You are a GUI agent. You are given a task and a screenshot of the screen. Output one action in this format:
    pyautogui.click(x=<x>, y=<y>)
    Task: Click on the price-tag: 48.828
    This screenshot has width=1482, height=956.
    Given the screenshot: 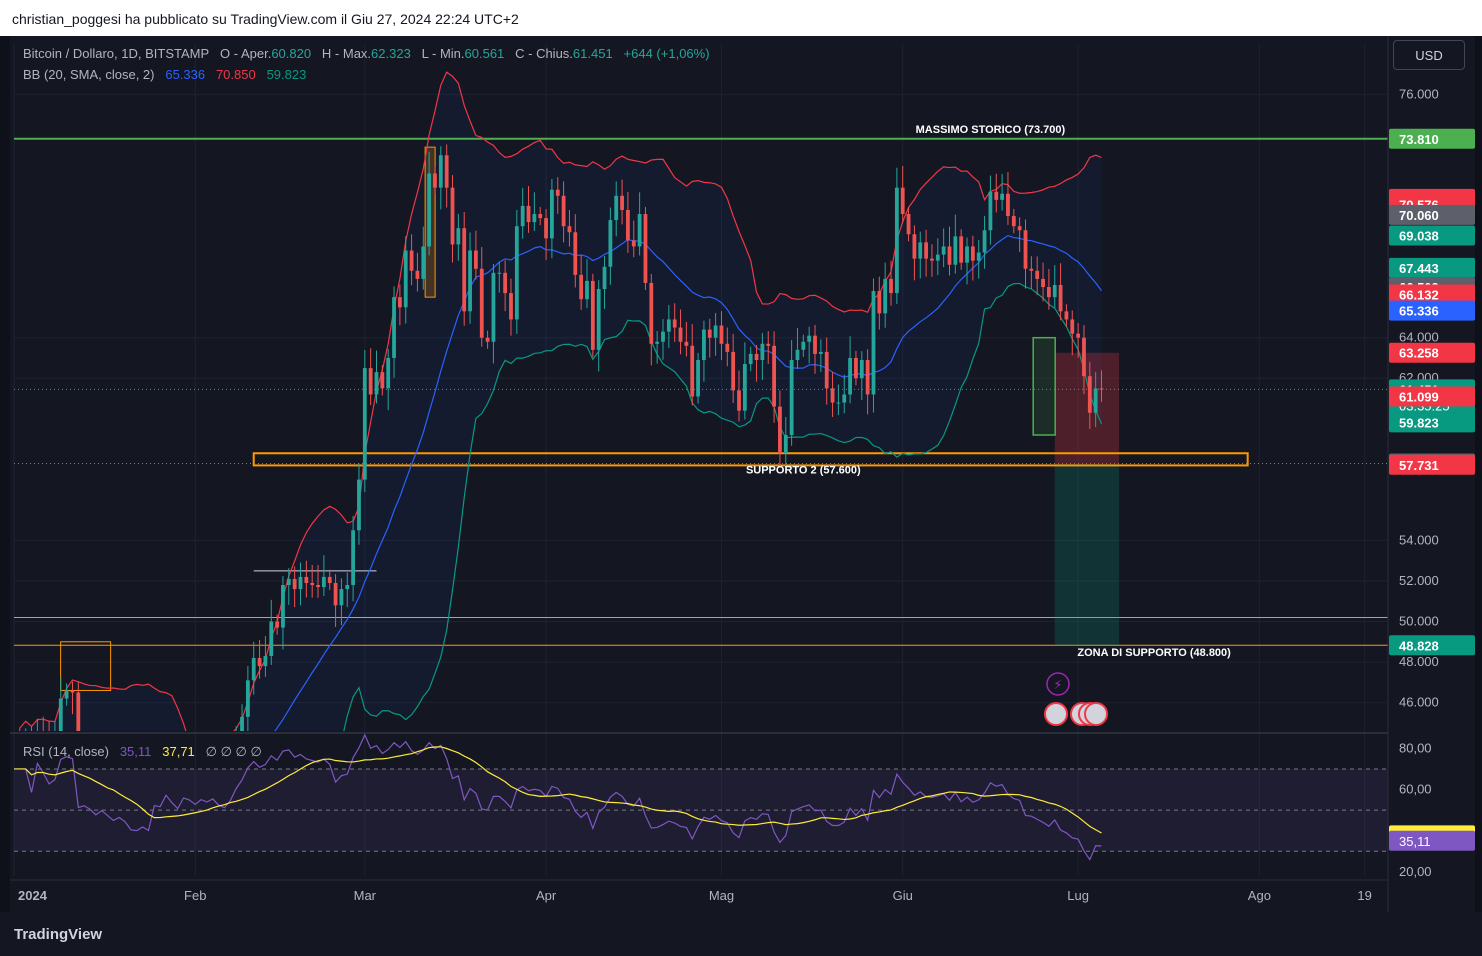 What is the action you would take?
    pyautogui.click(x=1432, y=645)
    